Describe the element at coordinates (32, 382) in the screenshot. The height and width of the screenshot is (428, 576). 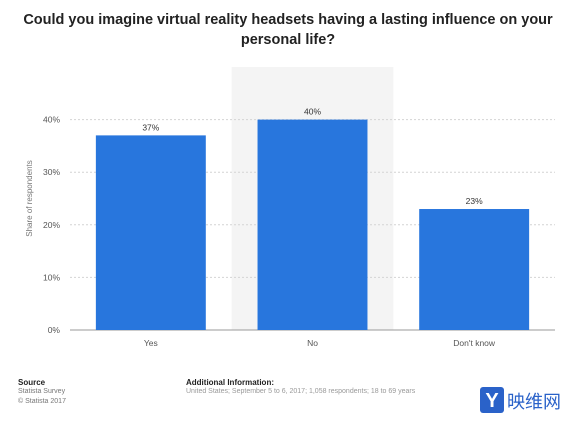
I see `source-heading: Source` at that location.